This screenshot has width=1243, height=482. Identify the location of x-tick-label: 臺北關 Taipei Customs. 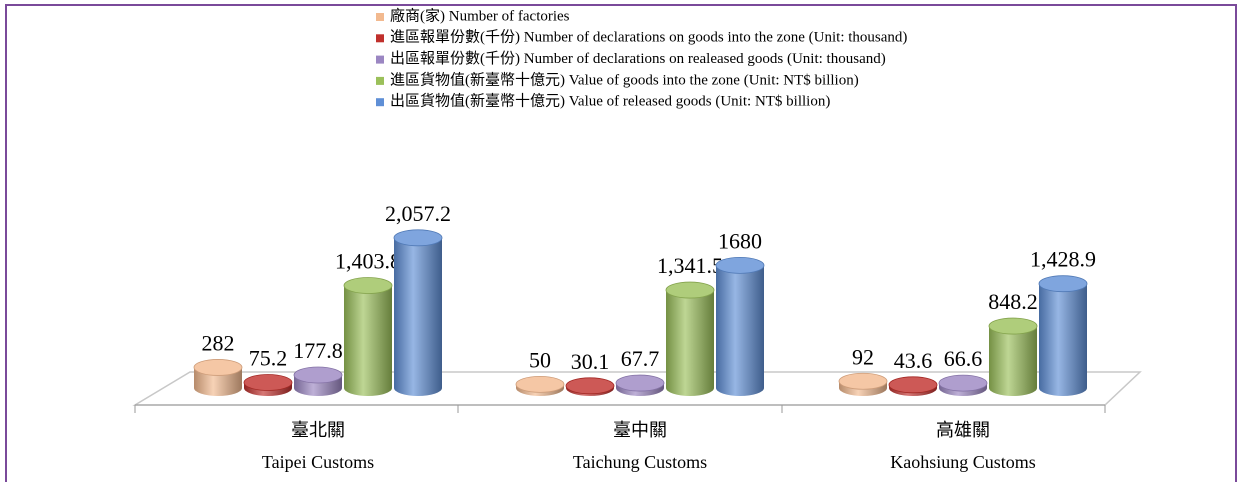
(318, 446).